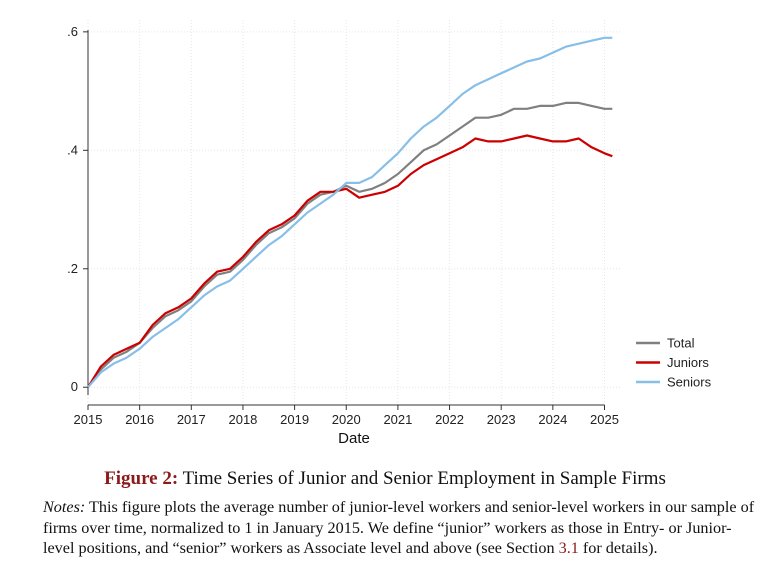 This screenshot has width=770, height=578. What do you see at coordinates (64, 507) in the screenshot?
I see `notes-label: Notes:` at bounding box center [64, 507].